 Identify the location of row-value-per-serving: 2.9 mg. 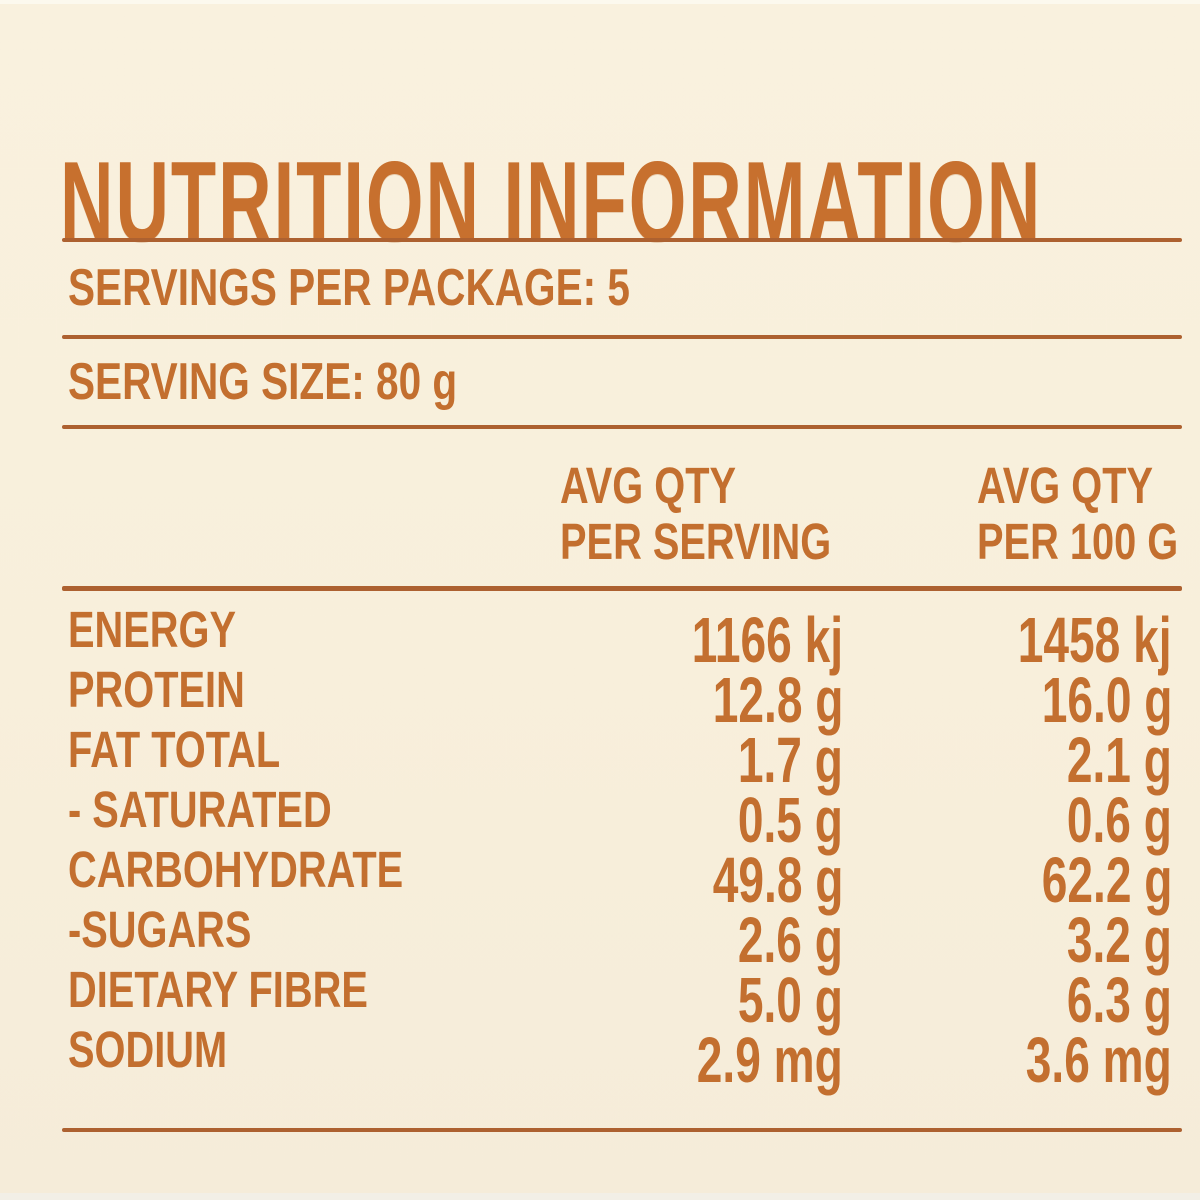
(770, 1060).